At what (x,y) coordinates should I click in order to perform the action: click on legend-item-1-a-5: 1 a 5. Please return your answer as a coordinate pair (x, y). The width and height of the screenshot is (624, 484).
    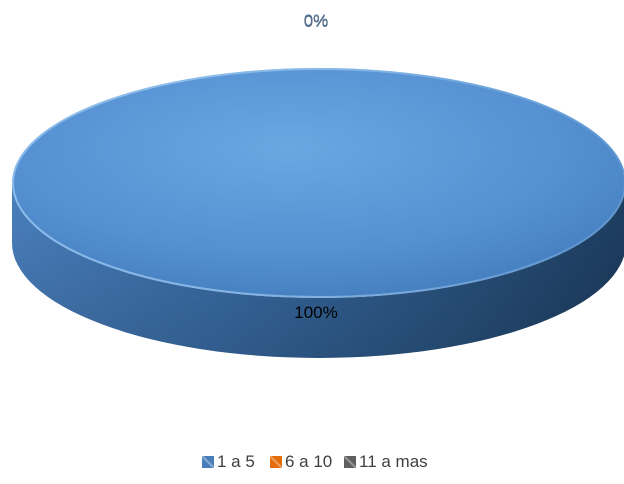
    Looking at the image, I should click on (228, 461).